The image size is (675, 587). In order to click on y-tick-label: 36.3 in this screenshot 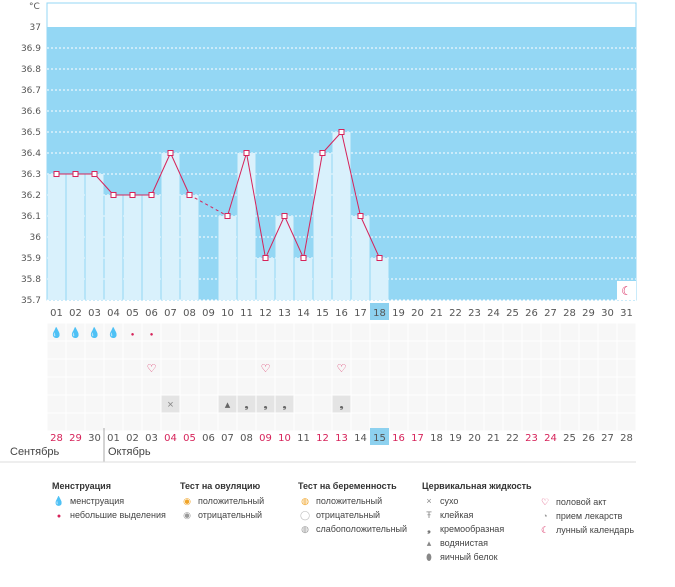, I will do `click(31, 175)`.